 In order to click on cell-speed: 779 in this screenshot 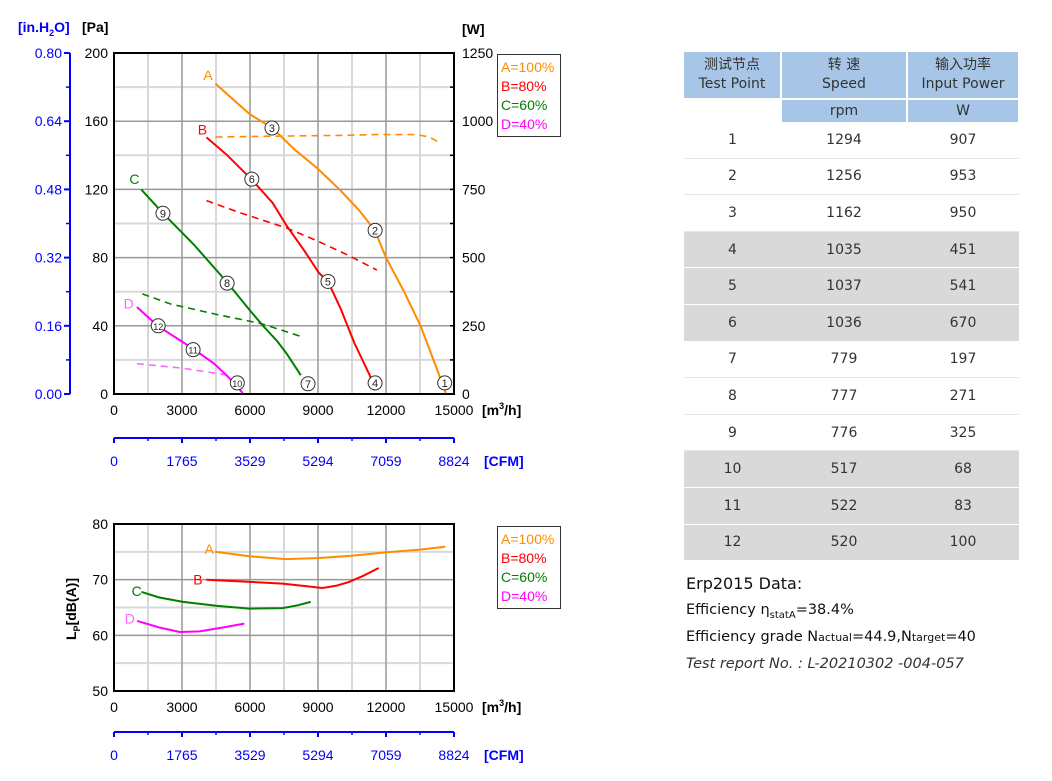, I will do `click(844, 360)`.